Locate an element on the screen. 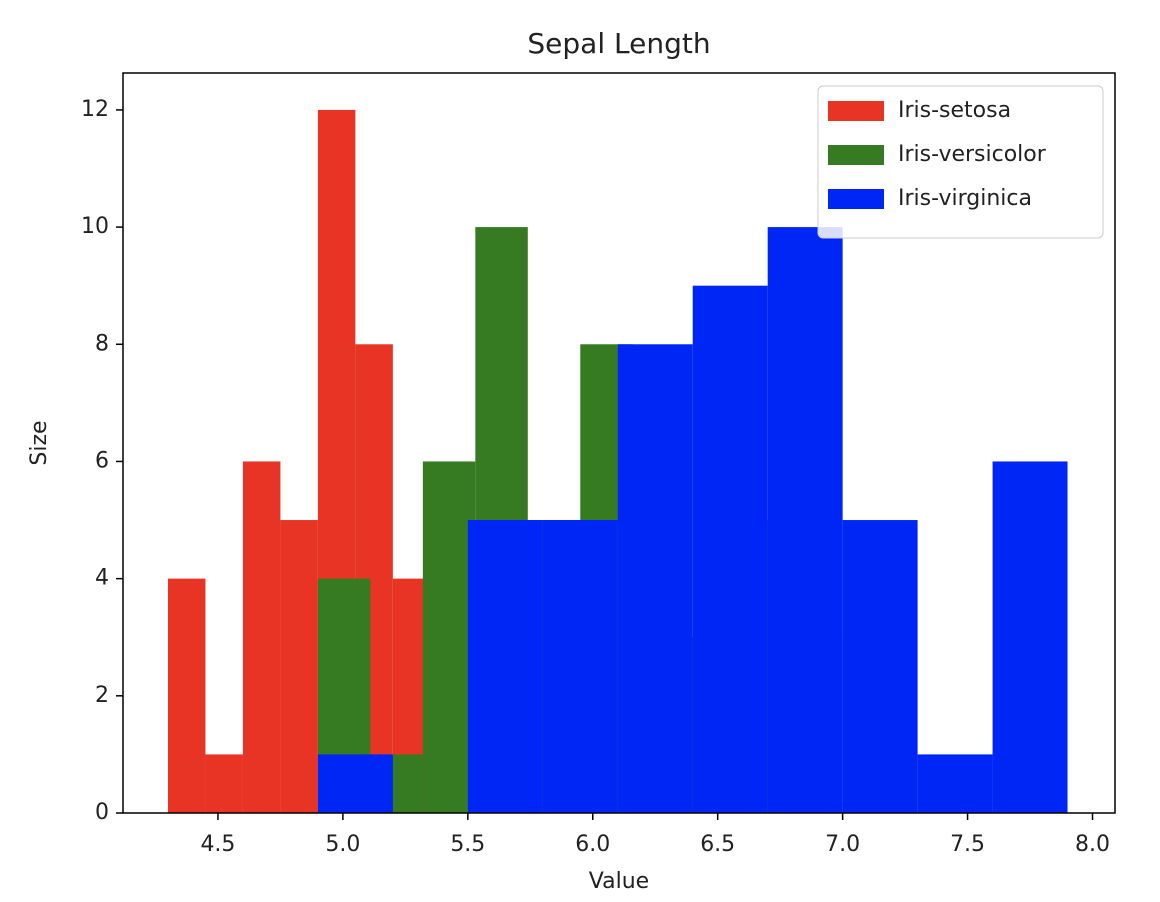 Image resolution: width=1160 pixels, height=902 pixels. legend-label: Iris-setosa is located at coordinates (954, 110).